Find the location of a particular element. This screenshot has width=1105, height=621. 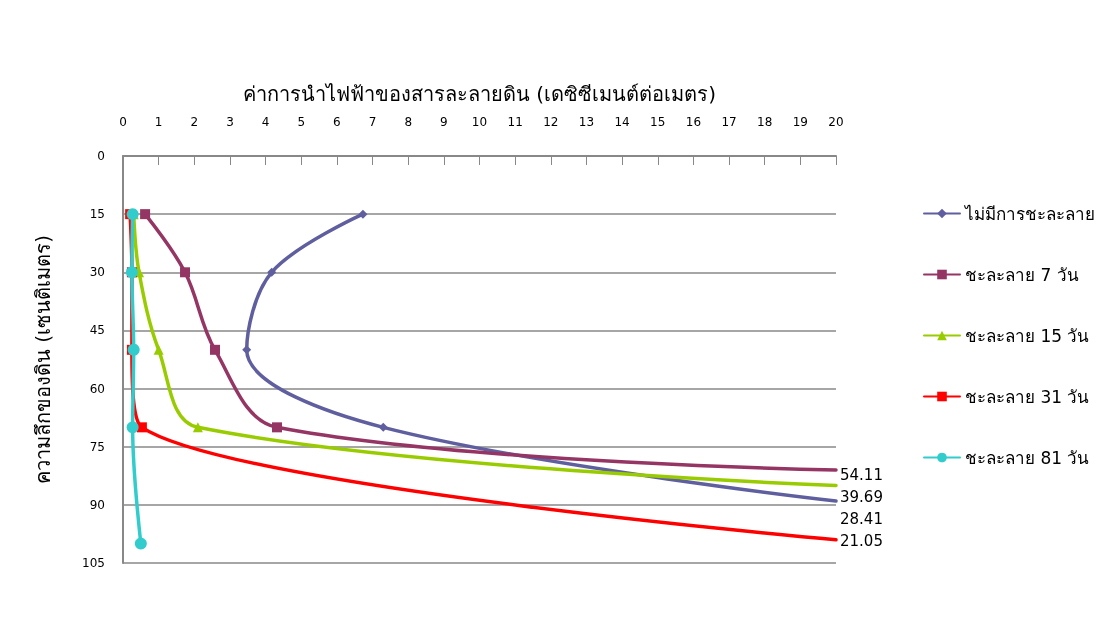

text: 39.69 is located at coordinates (861, 497).